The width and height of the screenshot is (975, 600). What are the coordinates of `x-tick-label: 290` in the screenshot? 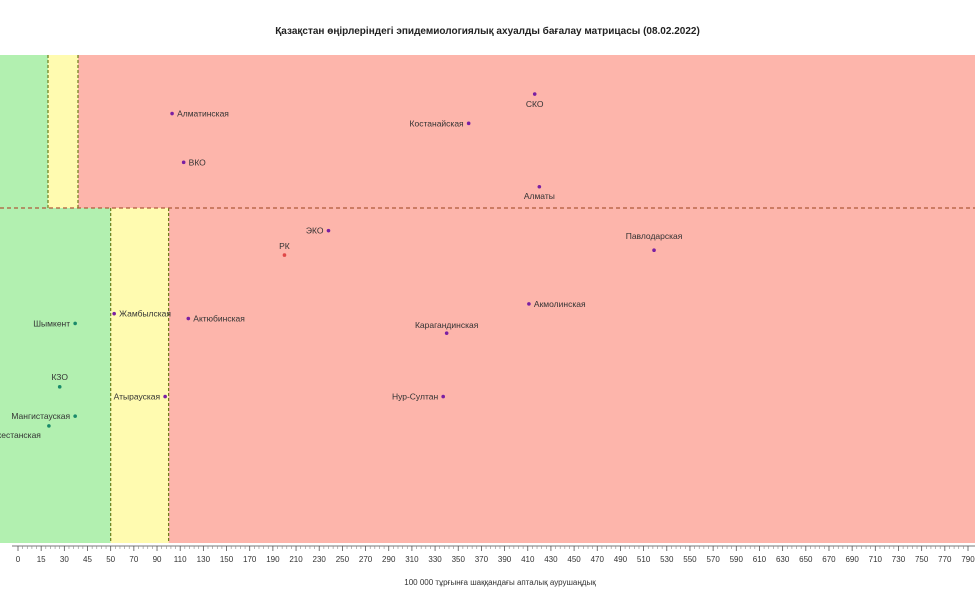 It's located at (389, 559).